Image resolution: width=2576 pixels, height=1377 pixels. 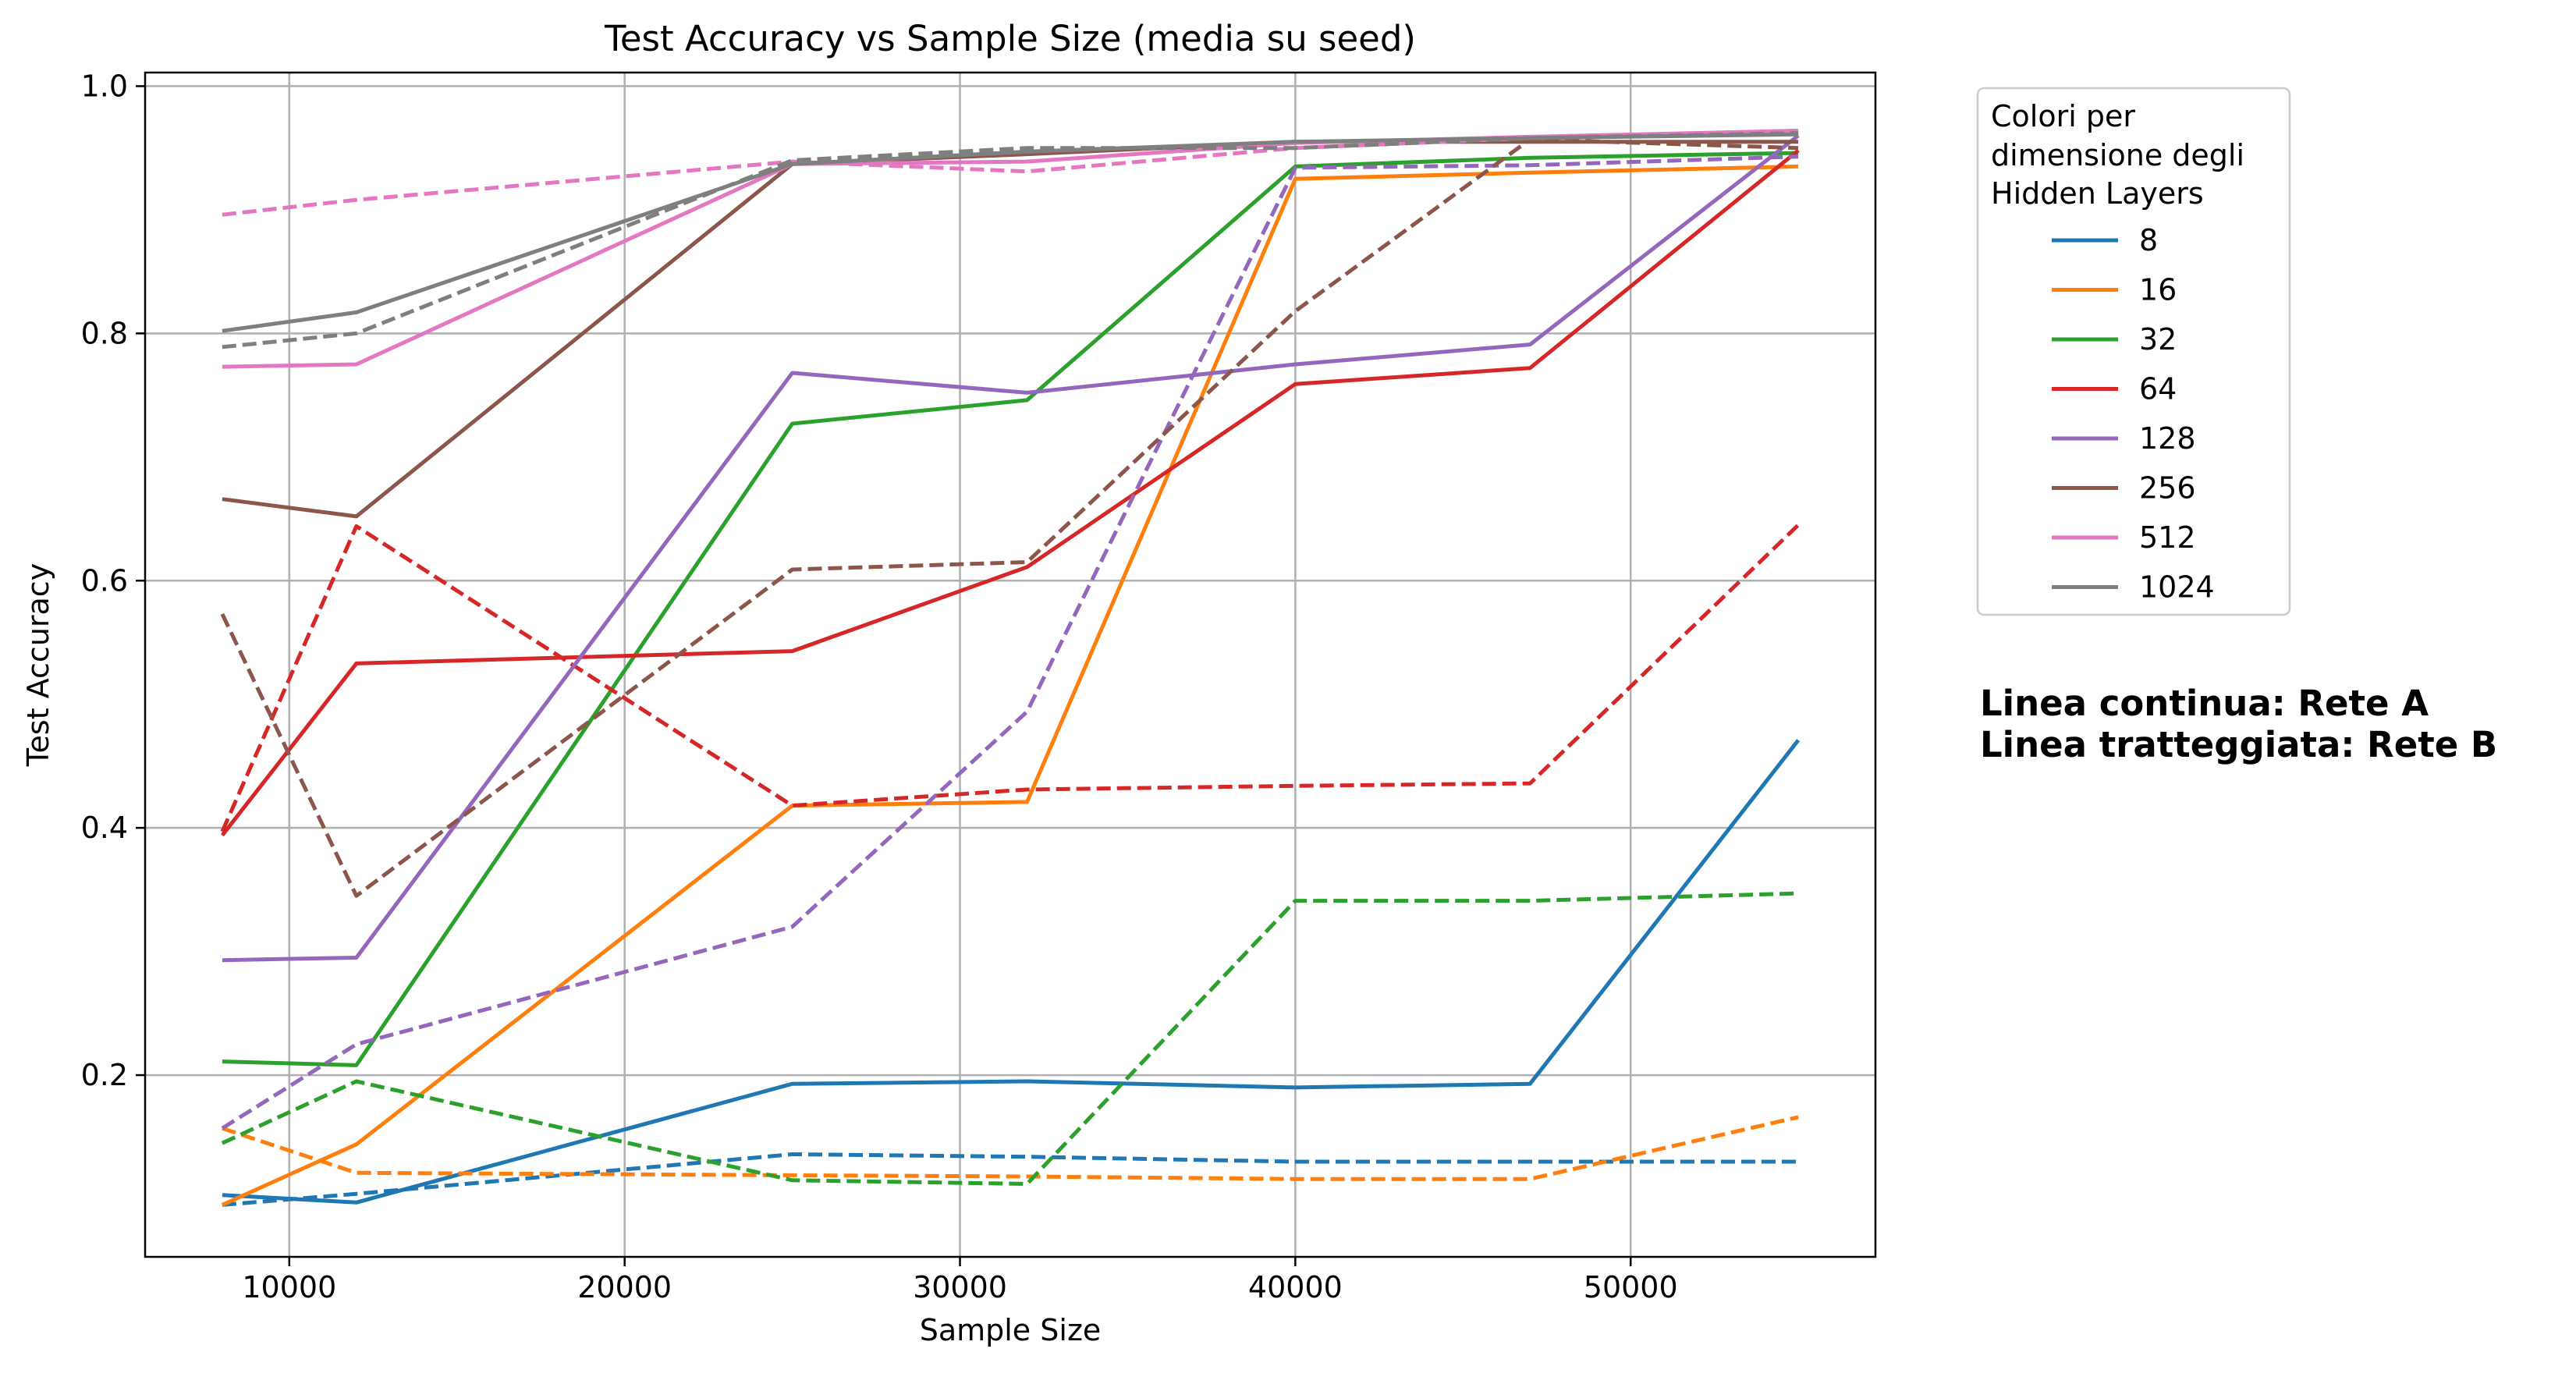 What do you see at coordinates (1010, 232) in the screenshot?
I see `series-1024-rete-a-line` at bounding box center [1010, 232].